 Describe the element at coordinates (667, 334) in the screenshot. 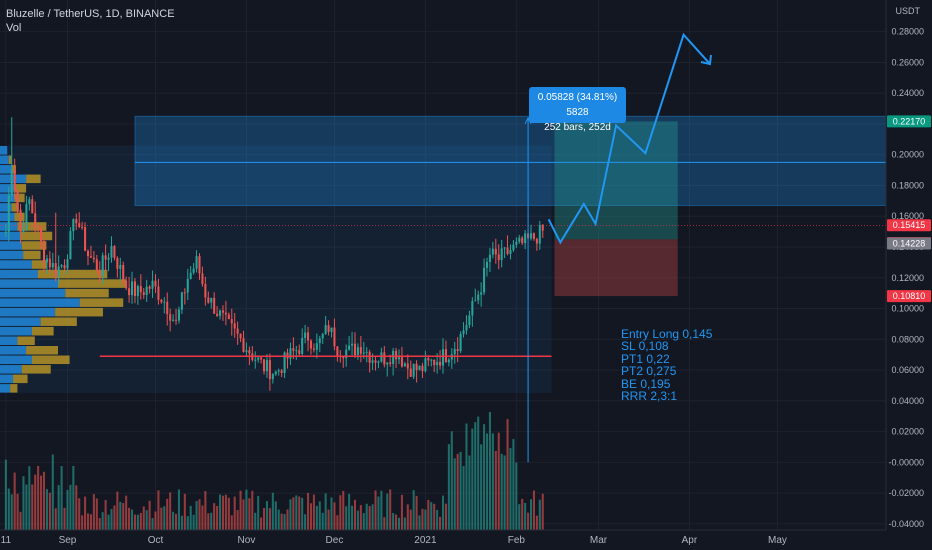

I see `trade-note: Entry Long 0,145` at that location.